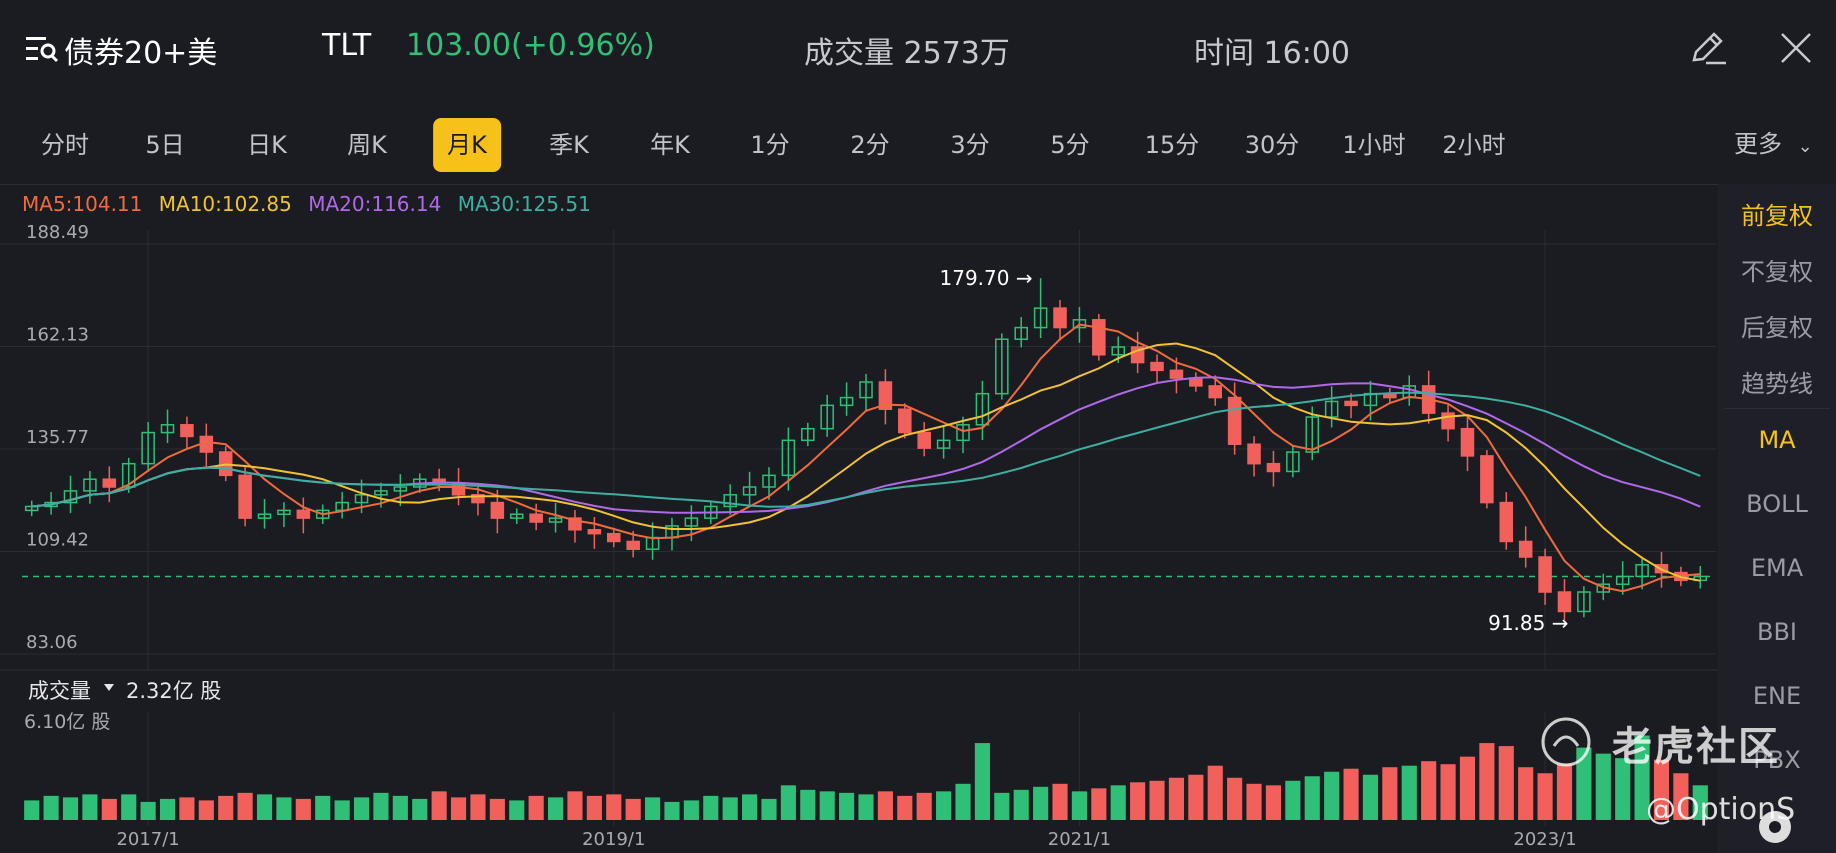  Describe the element at coordinates (1172, 145) in the screenshot. I see `tab-15min: 15分` at that location.